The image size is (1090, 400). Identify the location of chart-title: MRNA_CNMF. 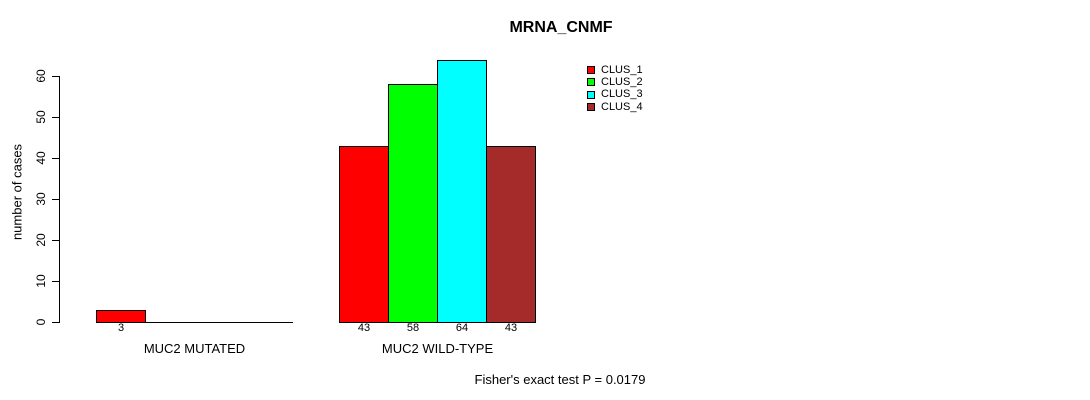
(561, 27).